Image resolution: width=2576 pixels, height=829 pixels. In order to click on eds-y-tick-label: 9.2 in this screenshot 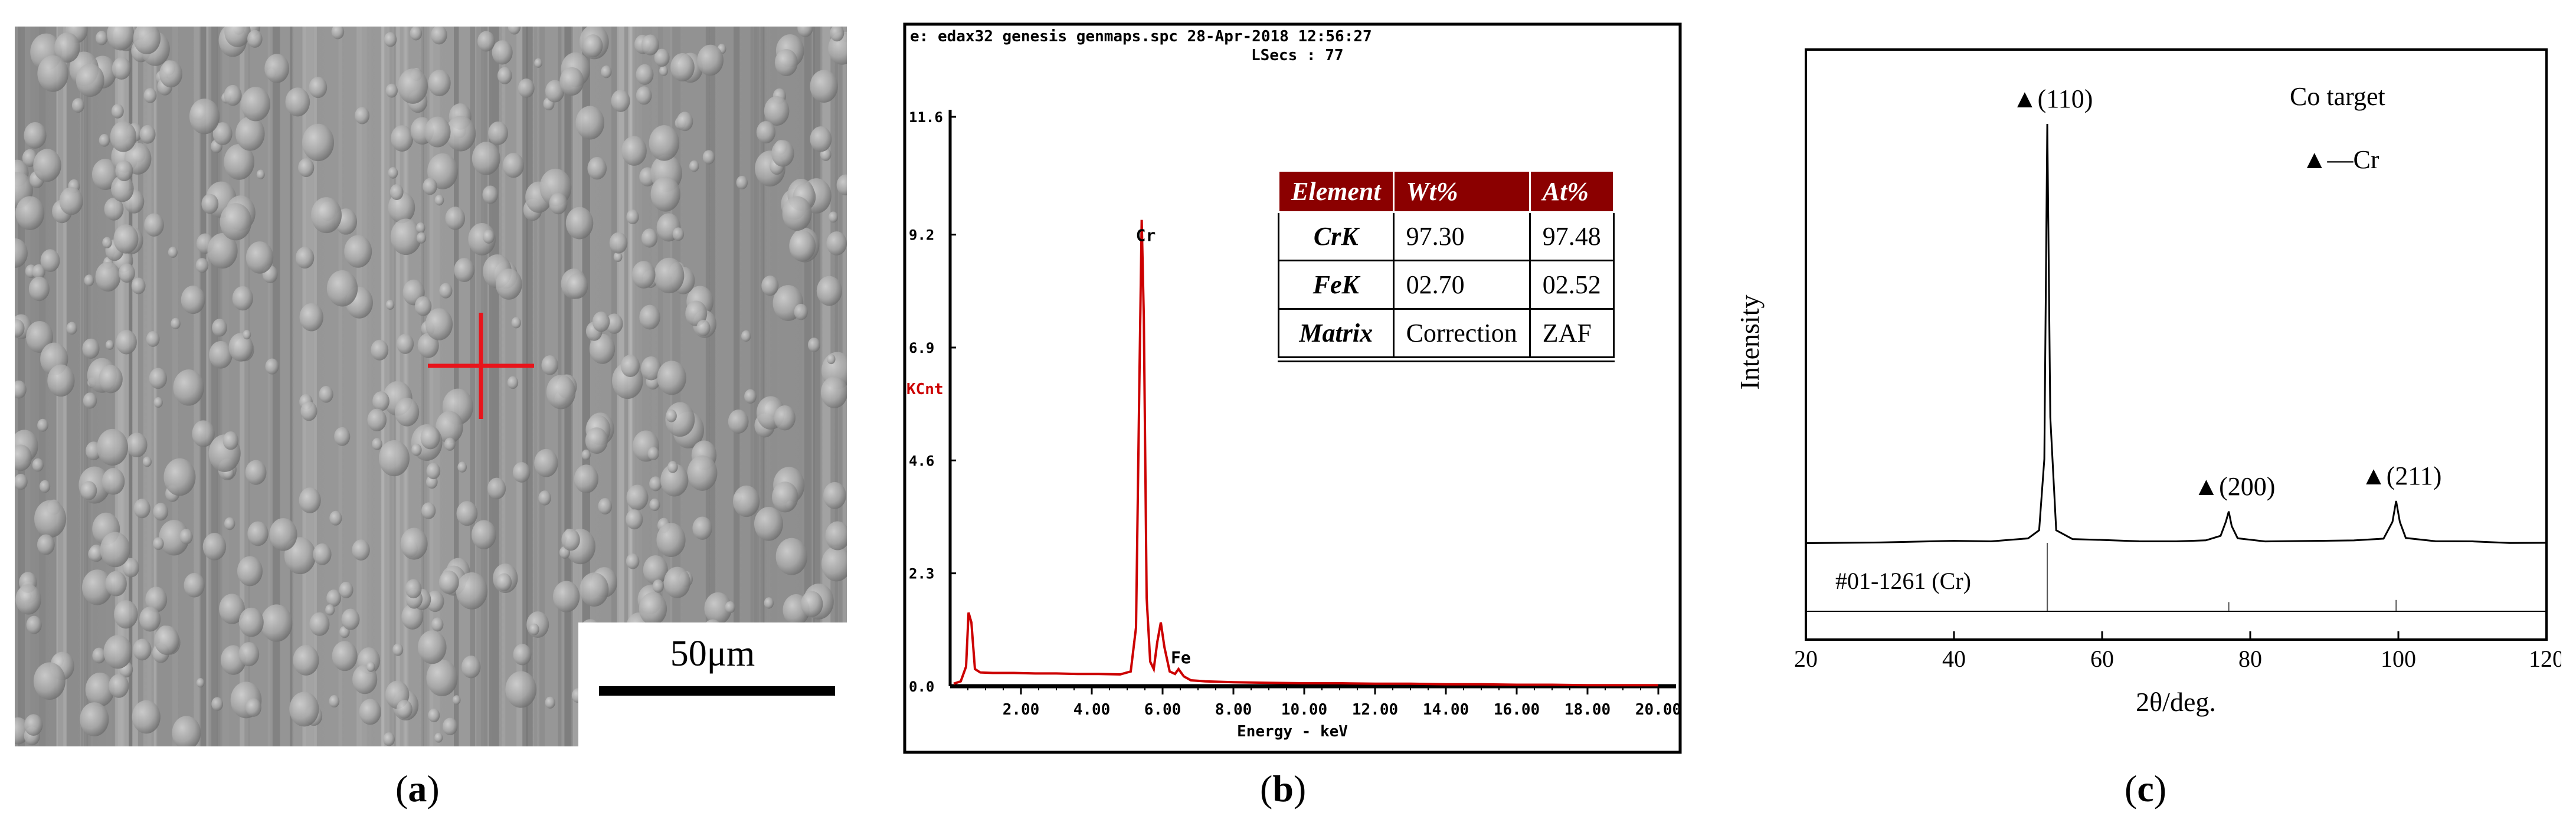, I will do `click(921, 235)`.